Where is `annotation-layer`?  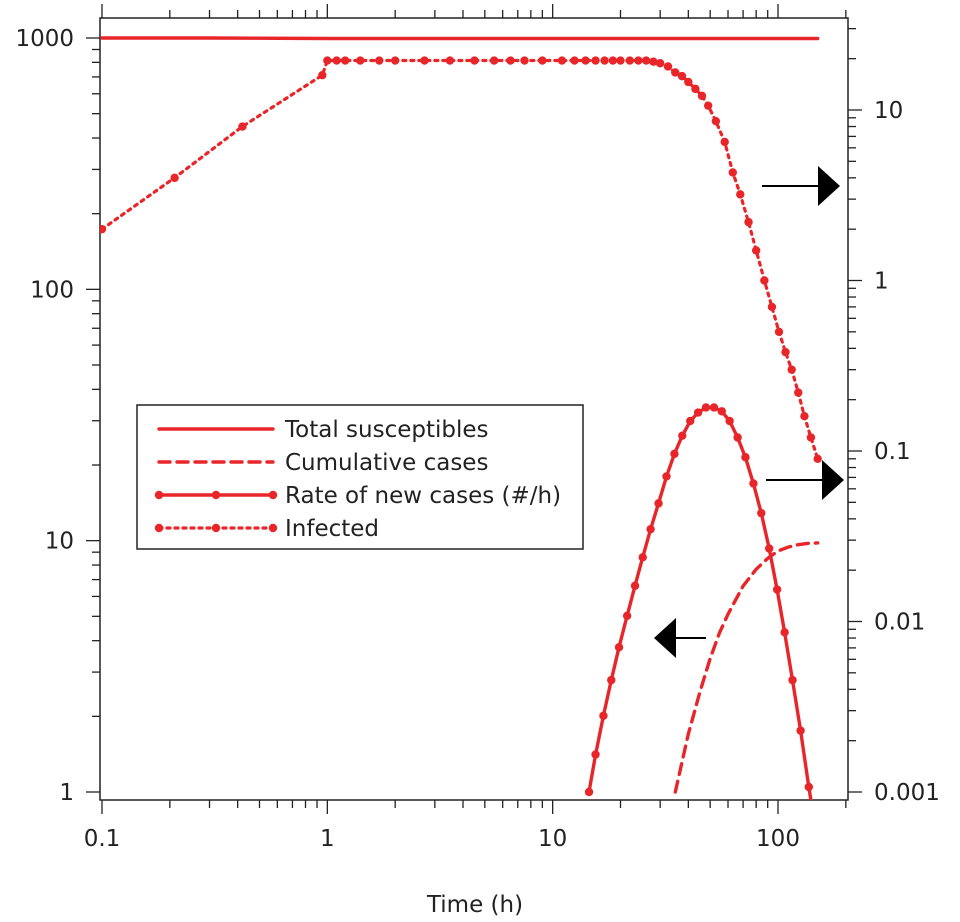
annotation-layer is located at coordinates (749, 412).